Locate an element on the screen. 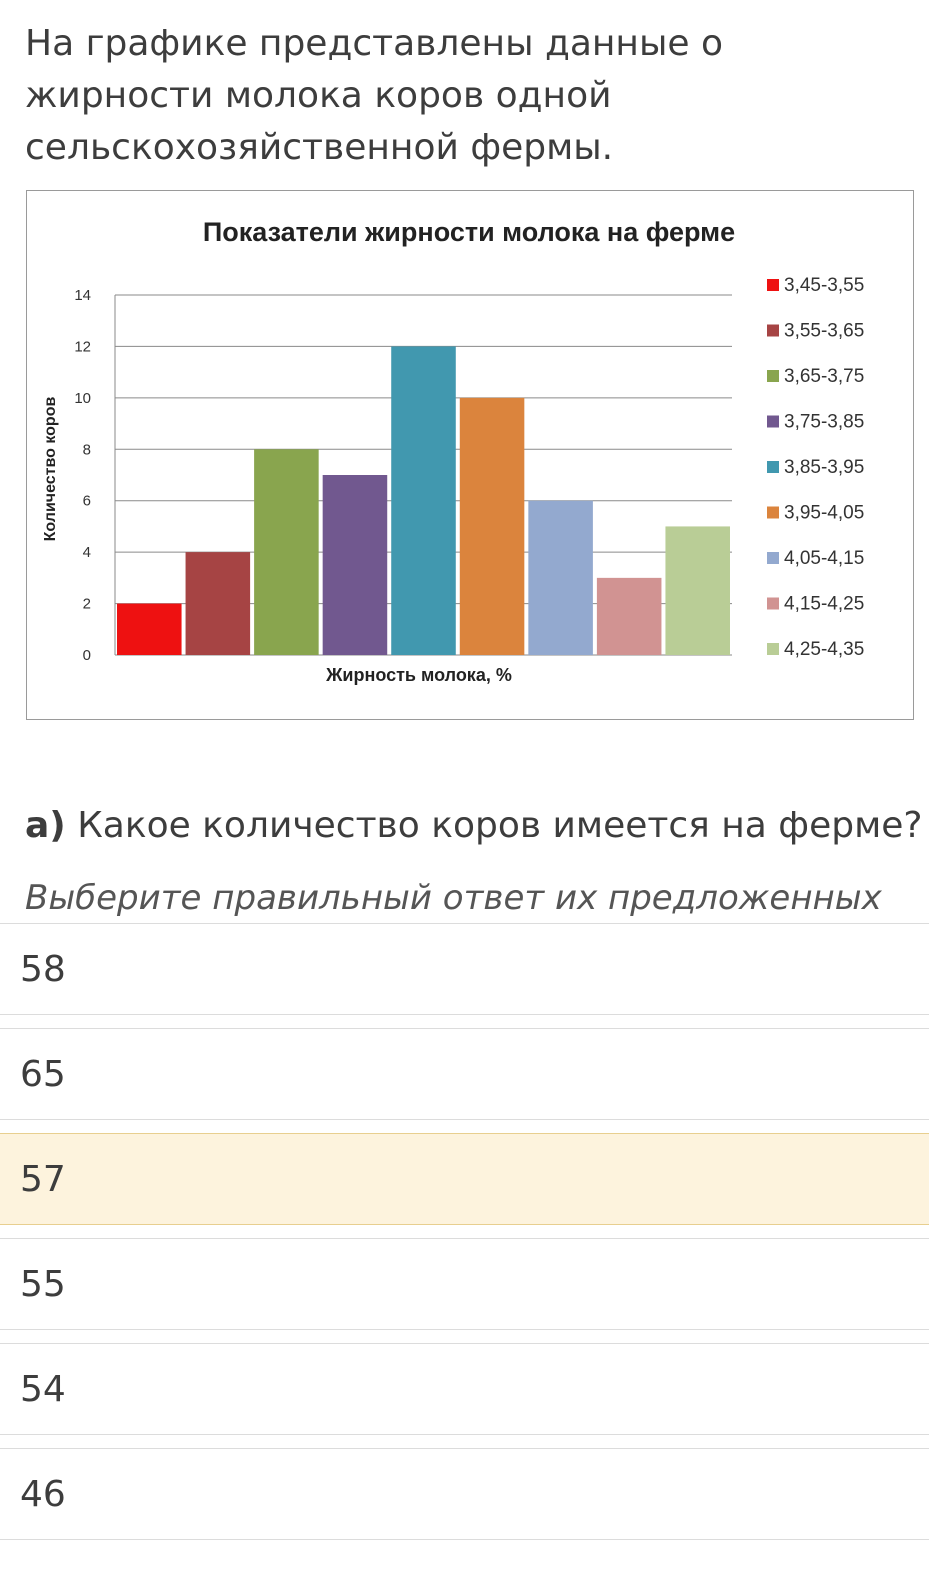  legend-label: 3,95-4,05 is located at coordinates (824, 513).